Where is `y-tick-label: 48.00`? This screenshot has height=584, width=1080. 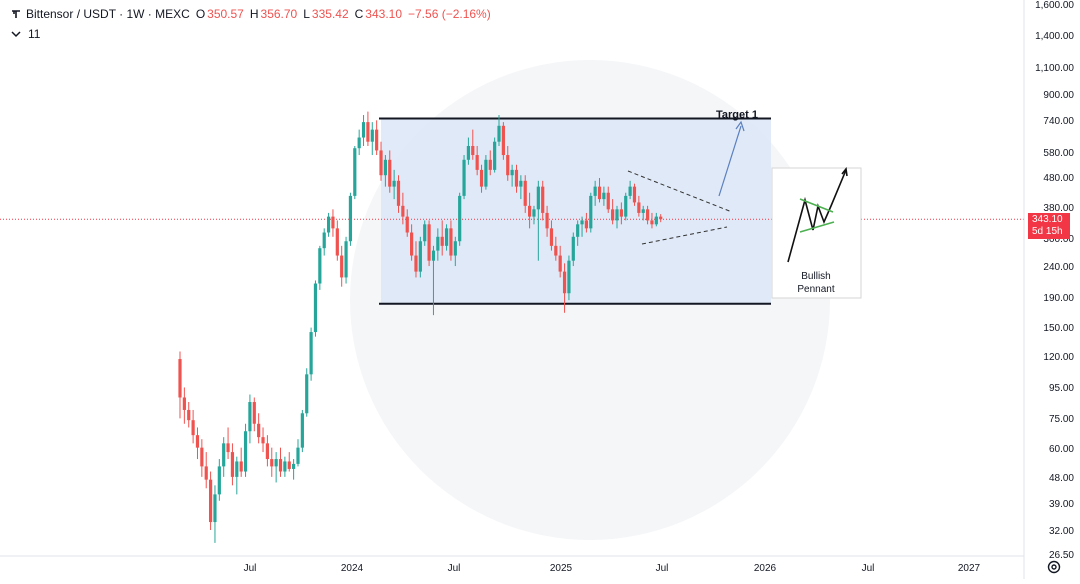
y-tick-label: 48.00 is located at coordinates (1061, 478).